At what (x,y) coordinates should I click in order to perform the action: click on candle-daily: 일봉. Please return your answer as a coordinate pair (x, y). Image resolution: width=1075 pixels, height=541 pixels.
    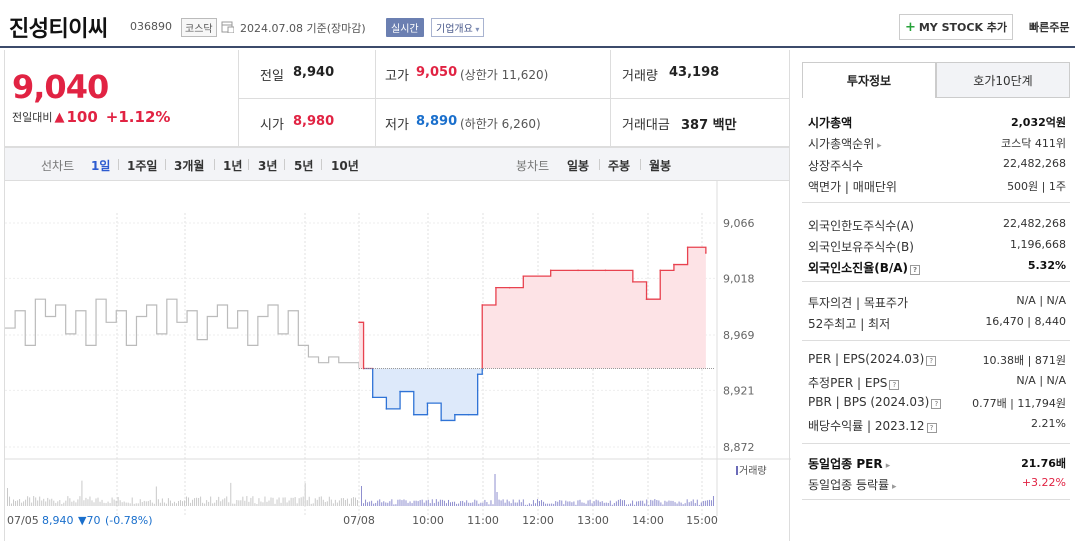
    Looking at the image, I should click on (578, 166).